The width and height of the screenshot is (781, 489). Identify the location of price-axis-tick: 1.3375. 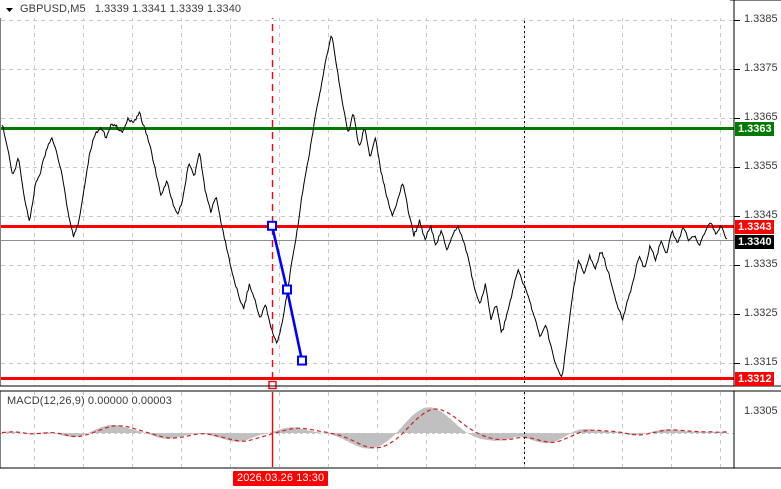
(761, 68).